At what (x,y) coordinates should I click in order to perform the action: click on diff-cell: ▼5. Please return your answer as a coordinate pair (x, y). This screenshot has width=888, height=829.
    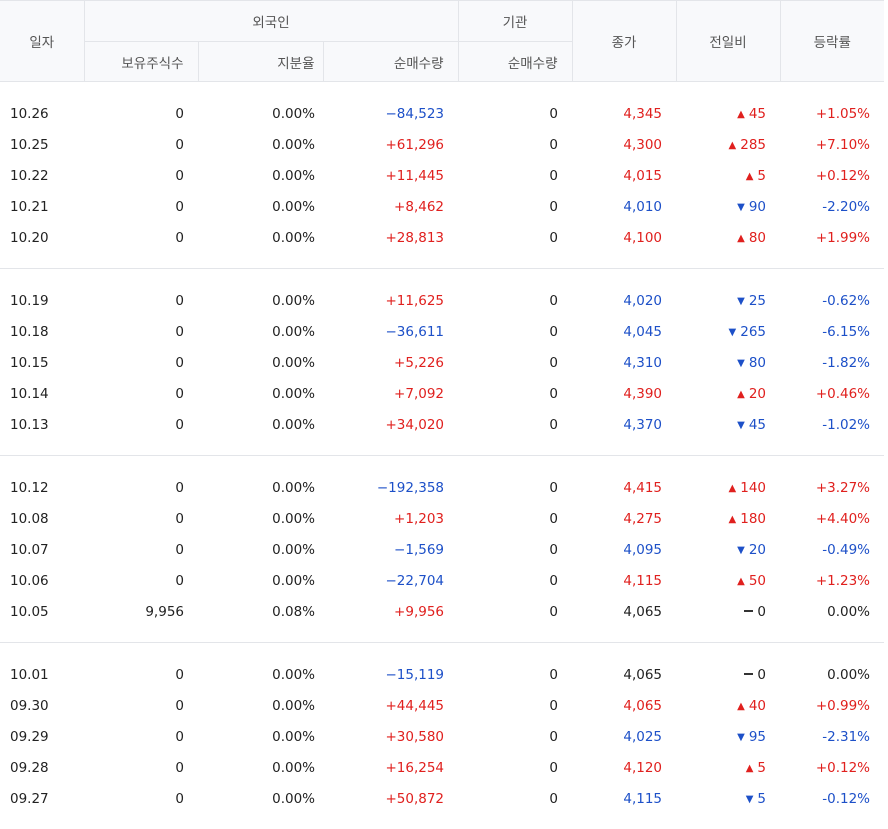
    Looking at the image, I should click on (728, 798).